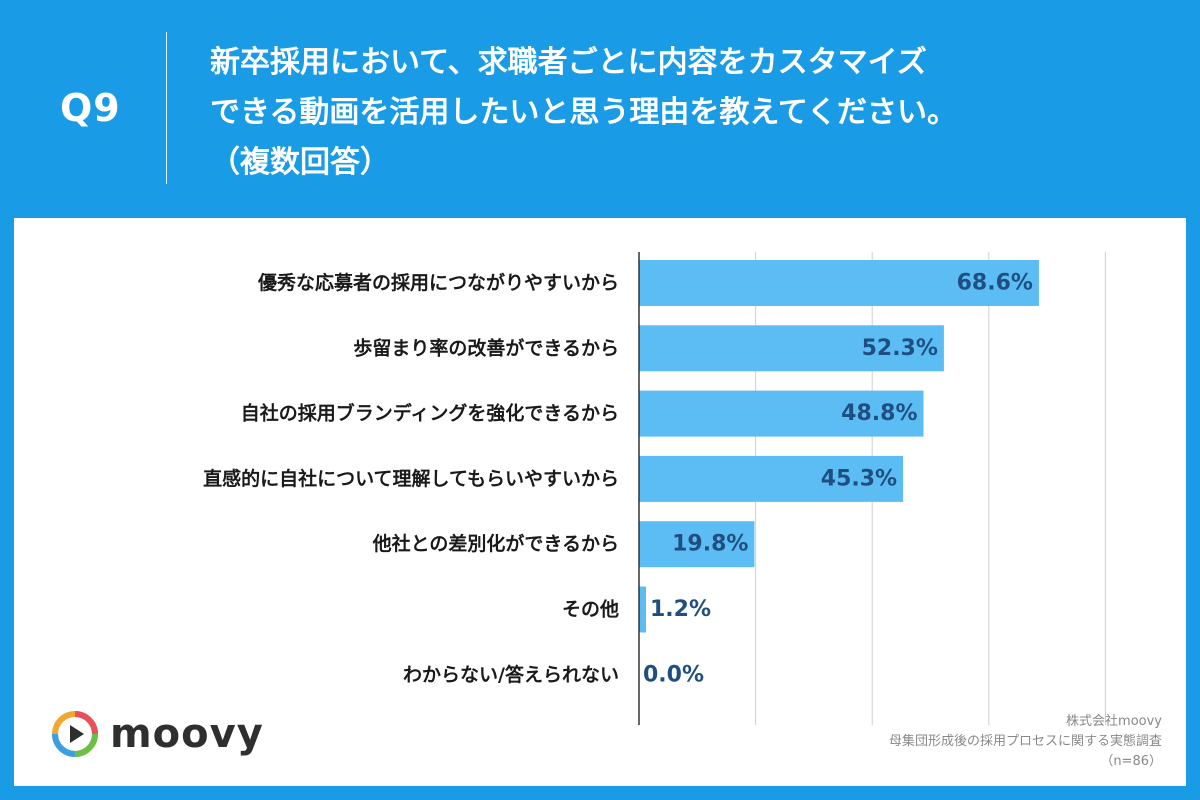 This screenshot has width=1200, height=800. Describe the element at coordinates (995, 283) in the screenshot. I see `data-label: 68.6%` at that location.